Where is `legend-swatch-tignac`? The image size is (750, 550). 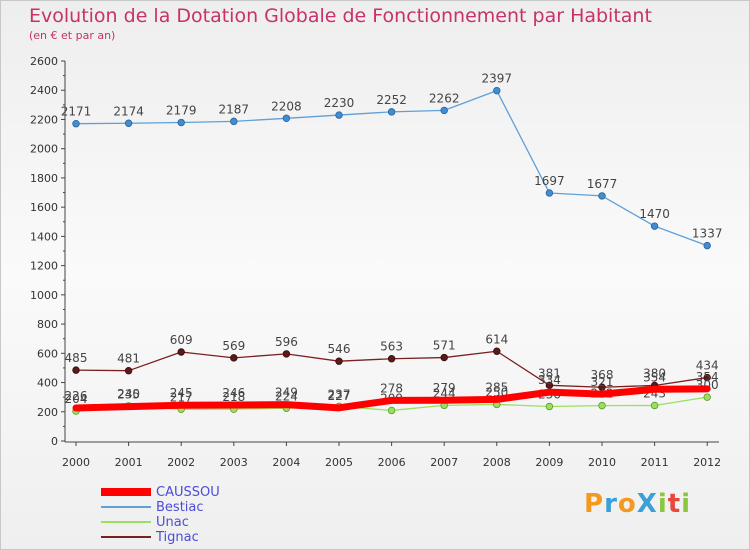
legend-swatch-tignac is located at coordinates (126, 537).